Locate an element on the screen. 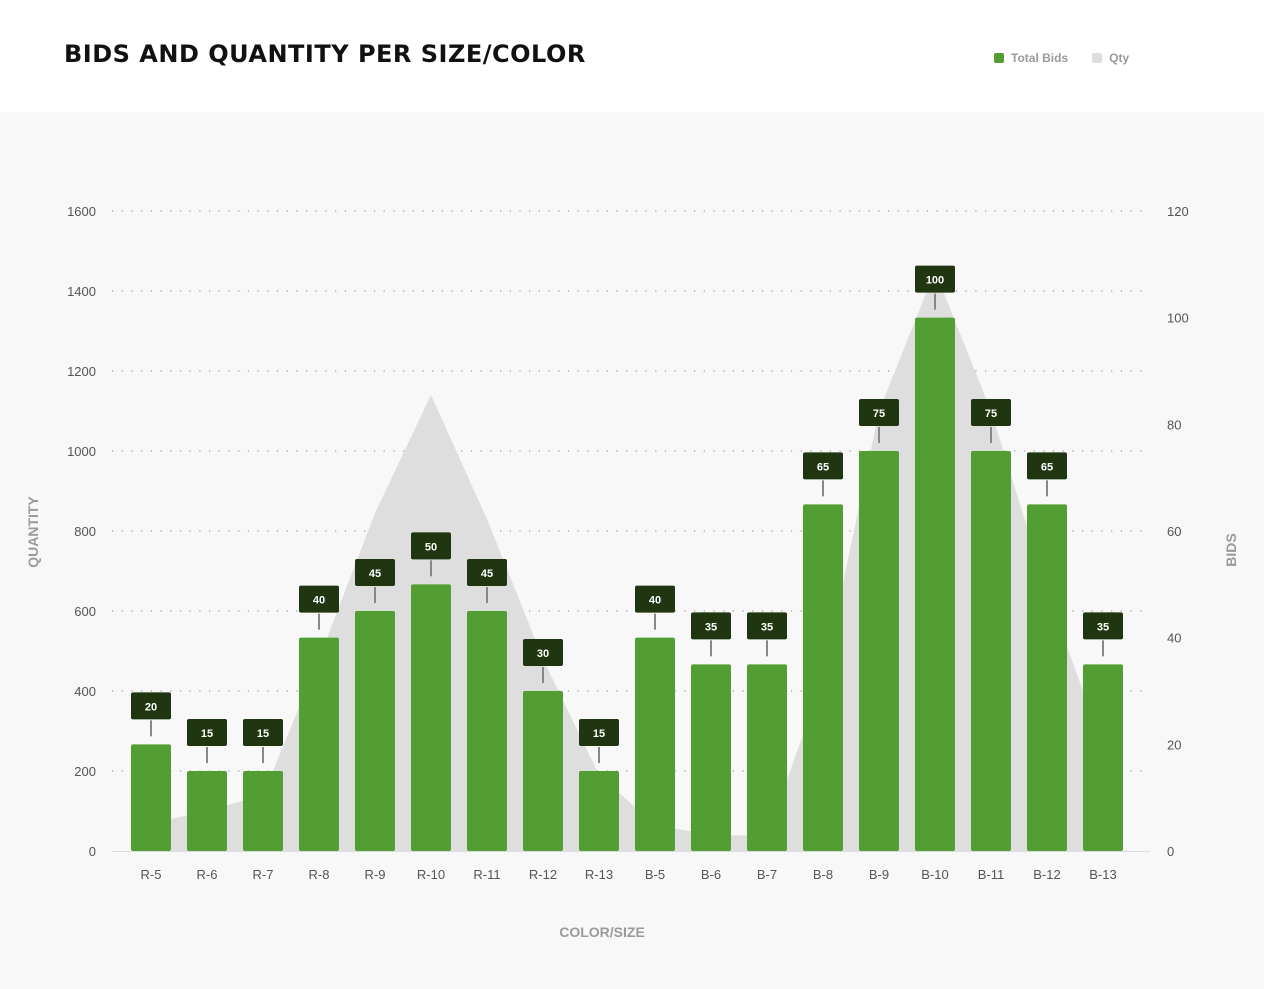  legend-label: Qty is located at coordinates (1119, 58).